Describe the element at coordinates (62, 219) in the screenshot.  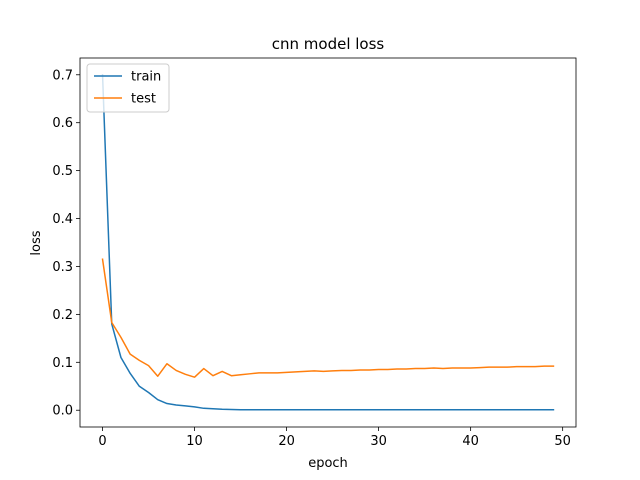
I see `y-tick-label: 0.4` at that location.